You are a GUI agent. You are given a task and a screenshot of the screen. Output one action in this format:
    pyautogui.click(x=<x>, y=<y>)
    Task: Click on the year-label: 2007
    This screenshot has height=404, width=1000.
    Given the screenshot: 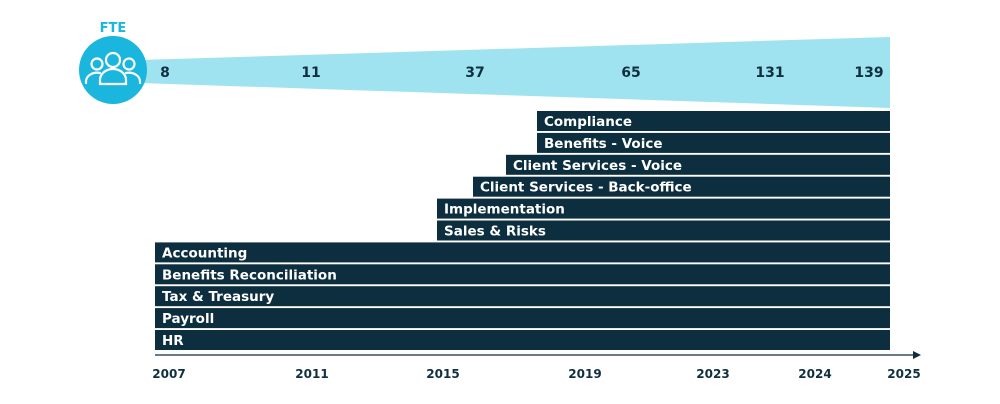 What is the action you would take?
    pyautogui.click(x=168, y=374)
    